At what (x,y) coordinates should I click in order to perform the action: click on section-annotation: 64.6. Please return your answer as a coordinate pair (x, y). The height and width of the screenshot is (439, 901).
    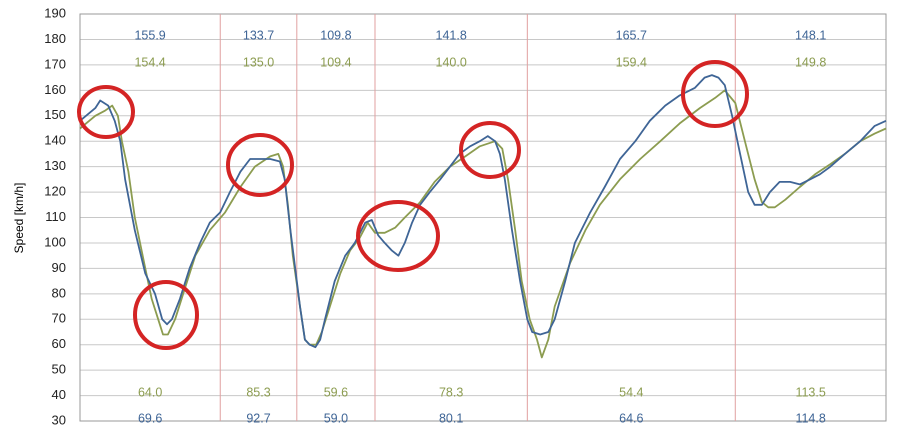
    Looking at the image, I should click on (631, 418).